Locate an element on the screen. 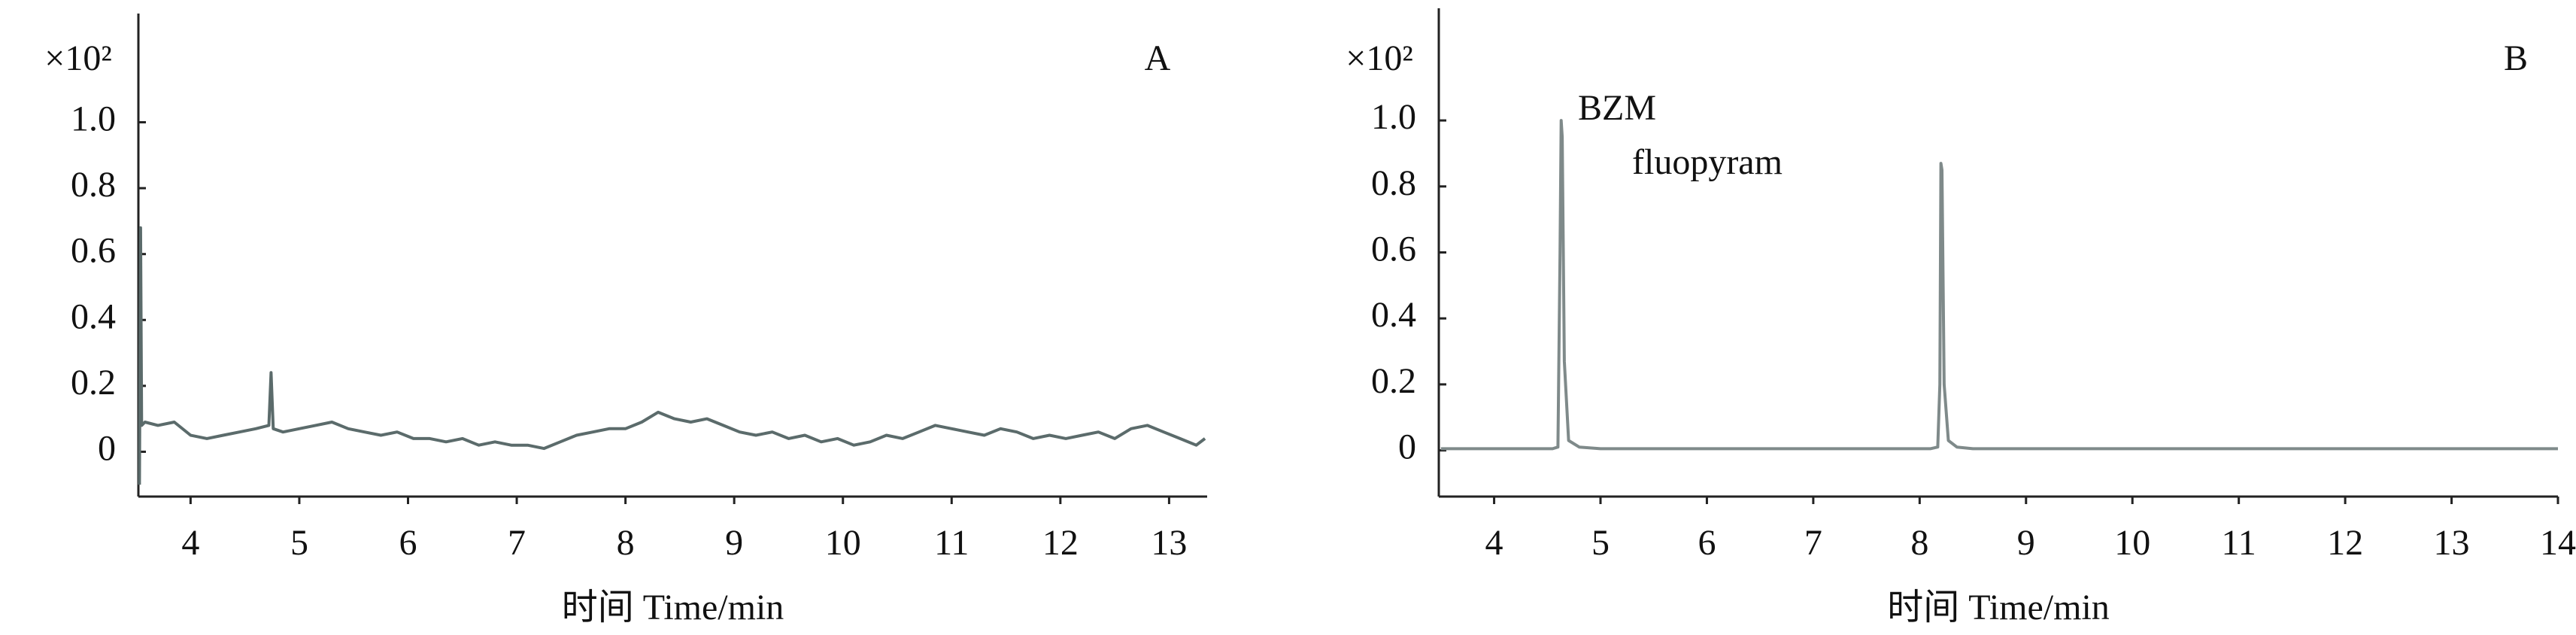 The width and height of the screenshot is (2576, 635). peak-annotation: BZM is located at coordinates (1617, 108).